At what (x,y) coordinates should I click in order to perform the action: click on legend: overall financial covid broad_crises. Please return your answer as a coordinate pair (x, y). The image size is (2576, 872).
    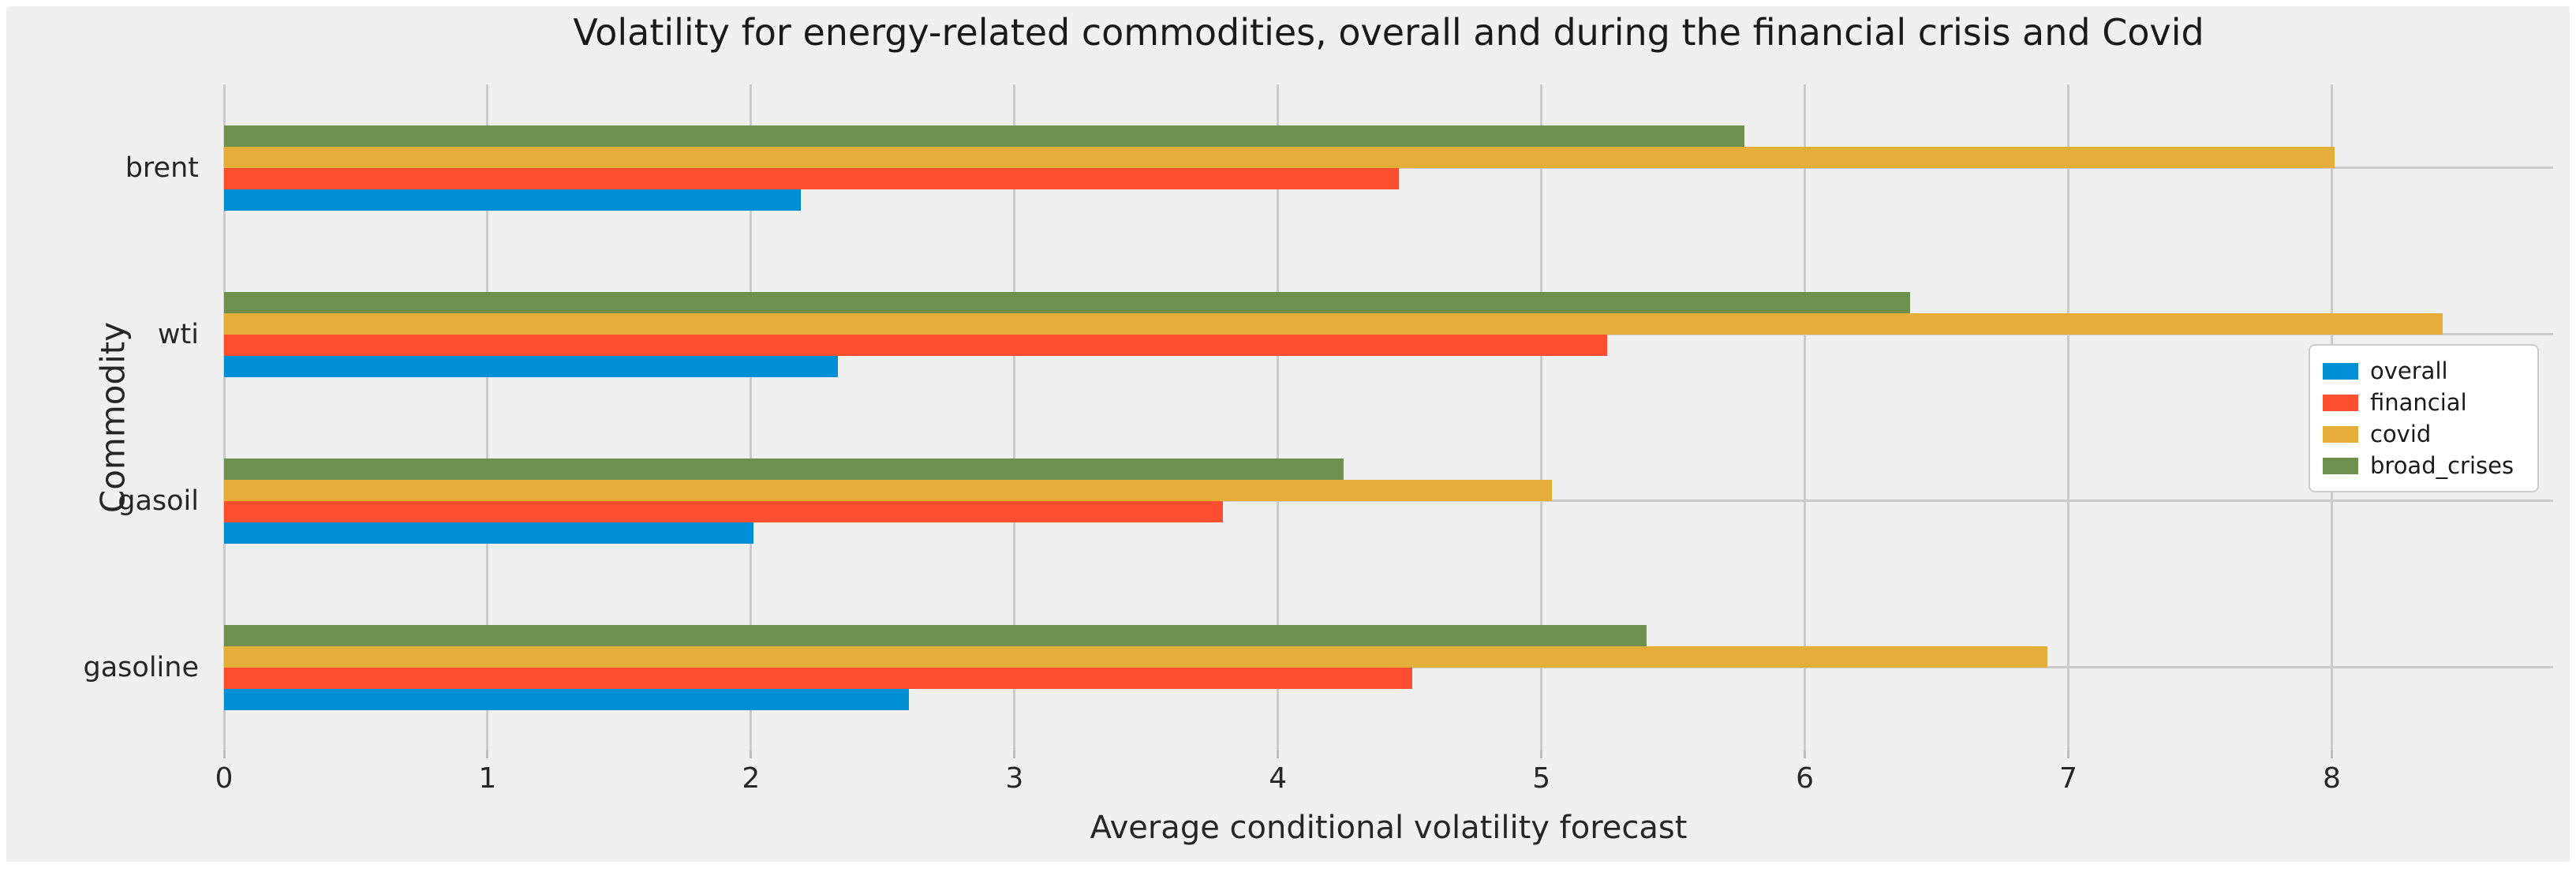
    Looking at the image, I should click on (2424, 418).